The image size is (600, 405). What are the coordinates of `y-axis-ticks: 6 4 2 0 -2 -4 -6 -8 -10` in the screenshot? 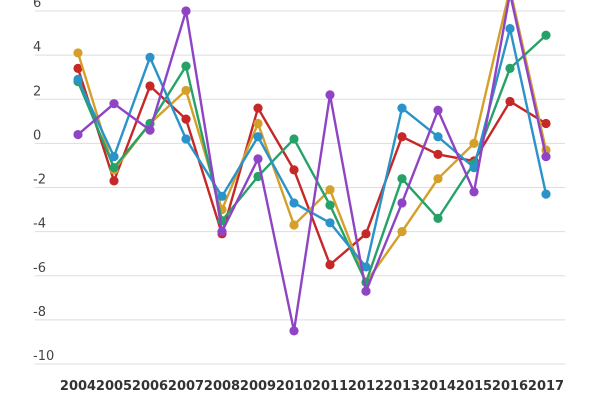 It's located at (43, 182).